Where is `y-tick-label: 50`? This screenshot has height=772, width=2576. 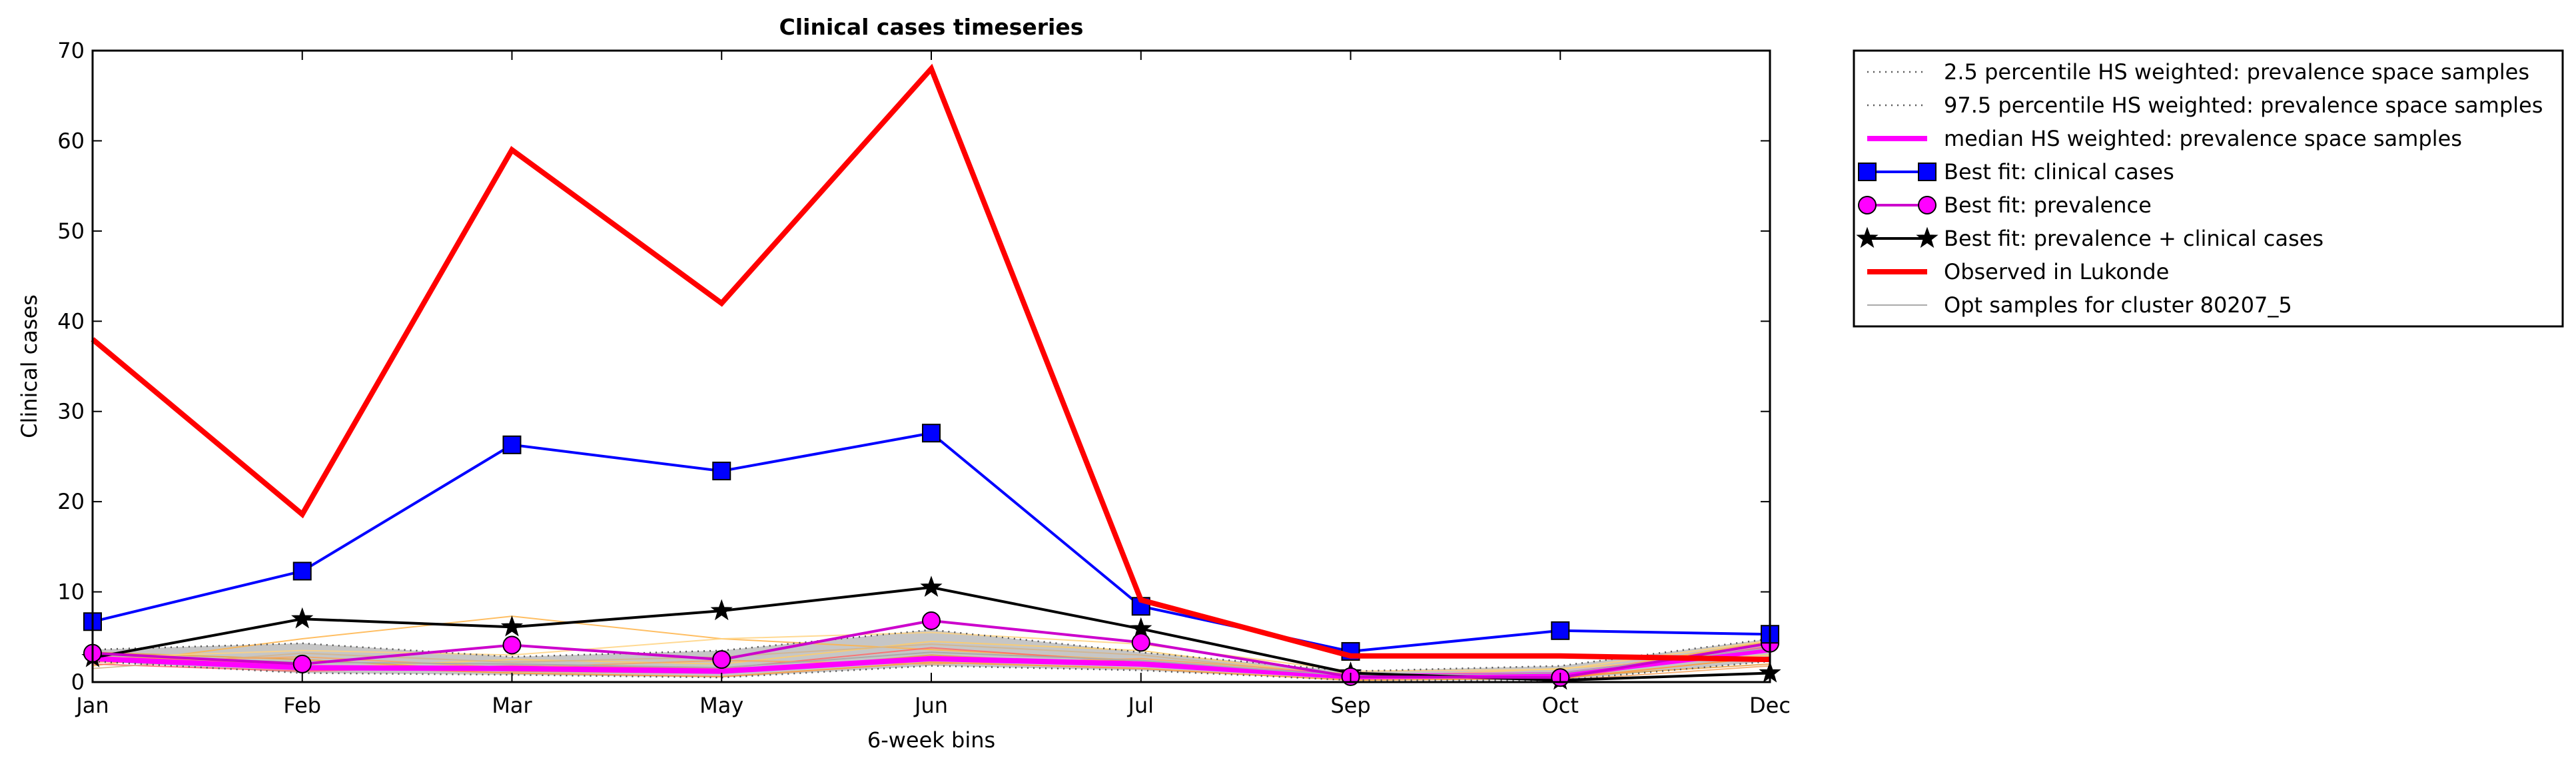 y-tick-label: 50 is located at coordinates (71, 231).